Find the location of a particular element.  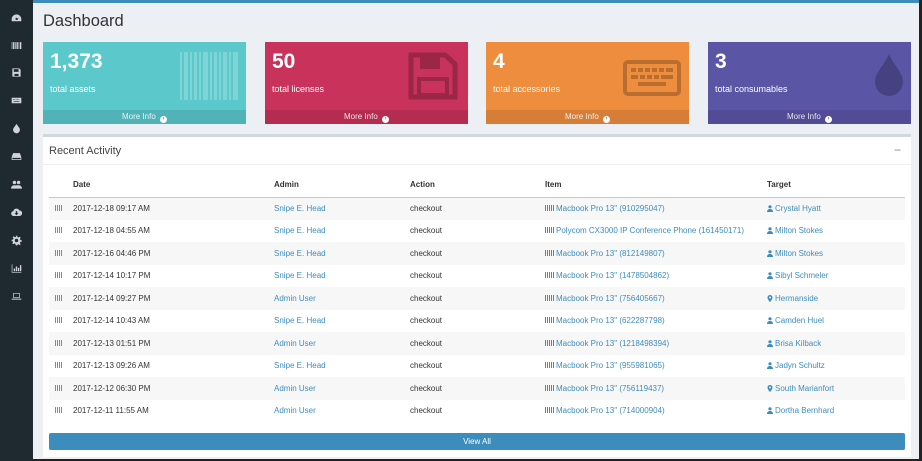

target-label: Hermanside is located at coordinates (797, 298).